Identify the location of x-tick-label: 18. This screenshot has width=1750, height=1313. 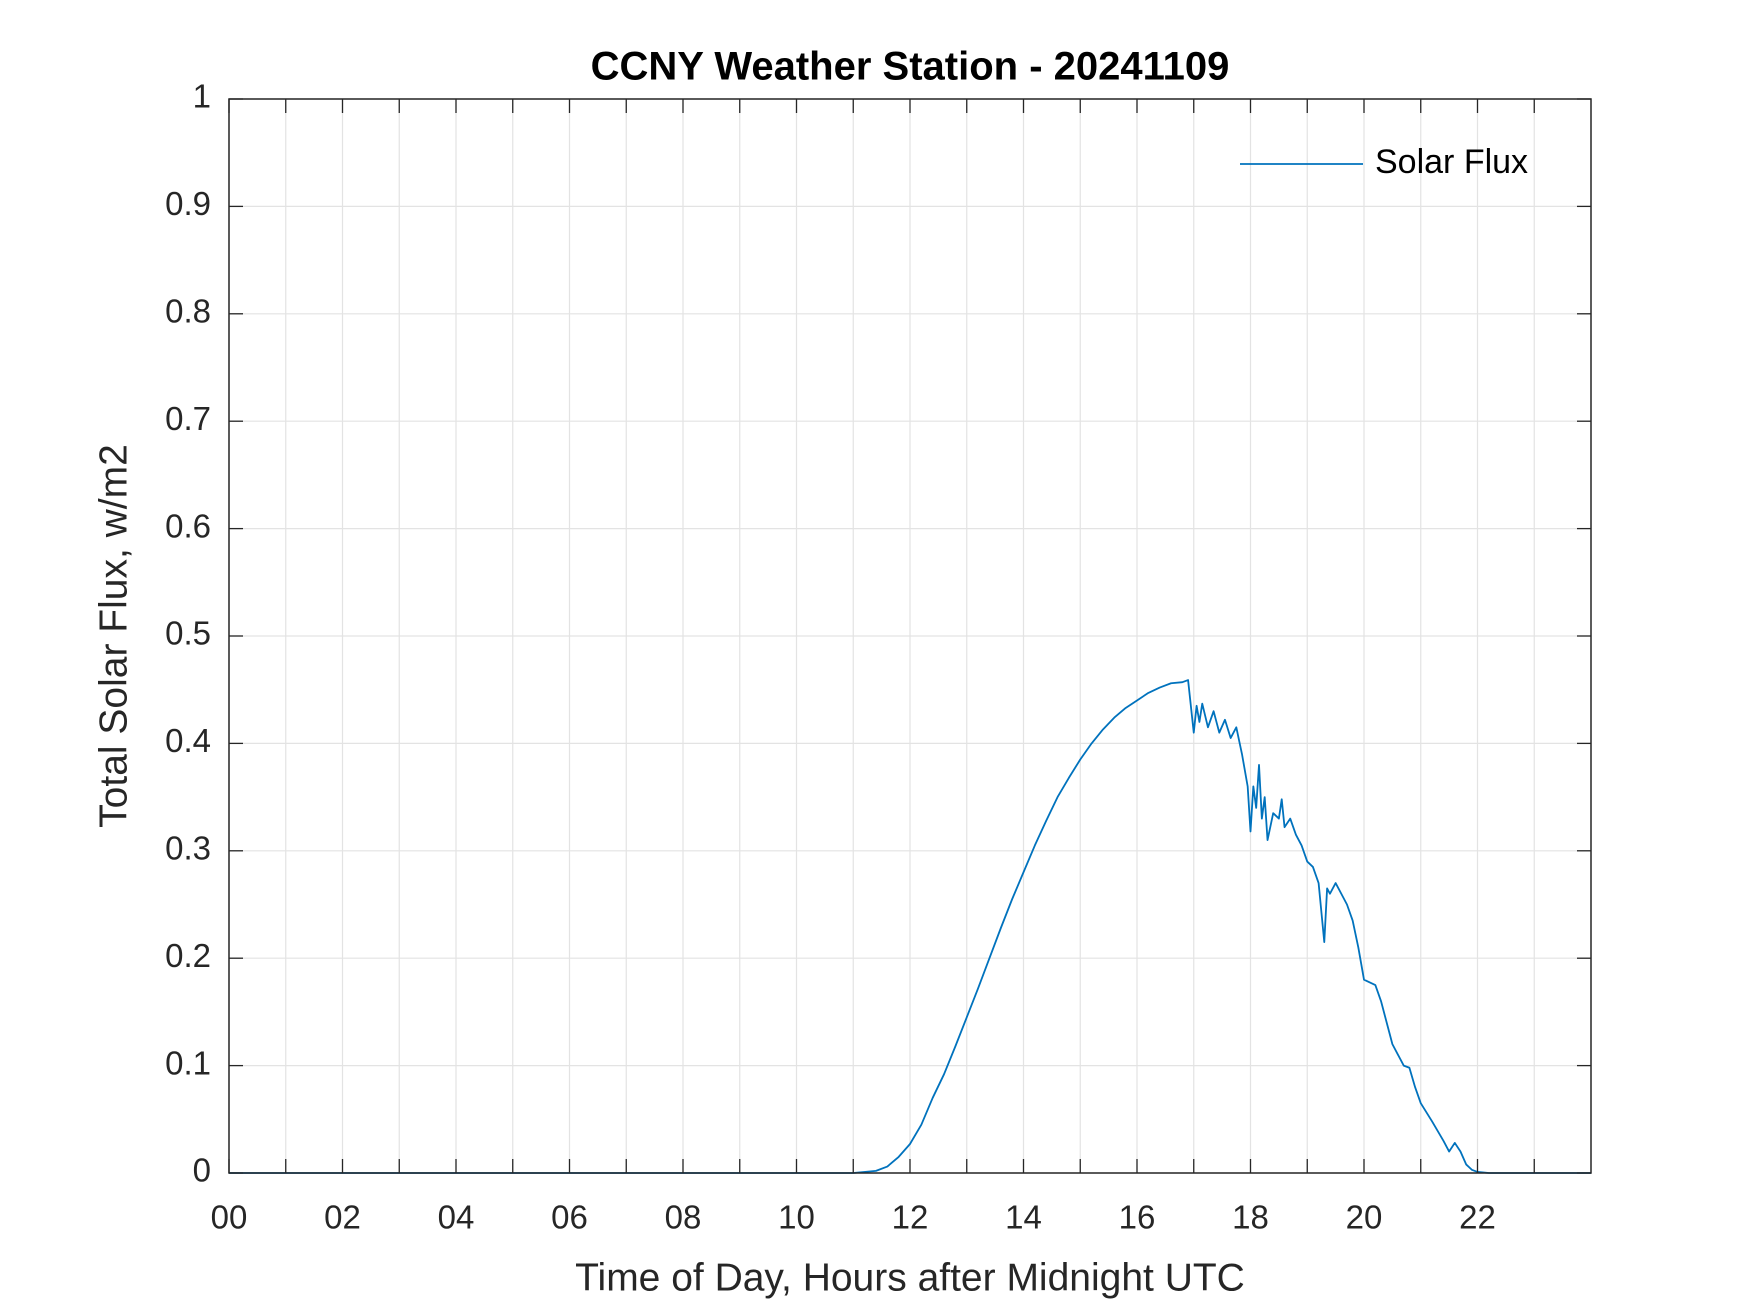
(1250, 1217).